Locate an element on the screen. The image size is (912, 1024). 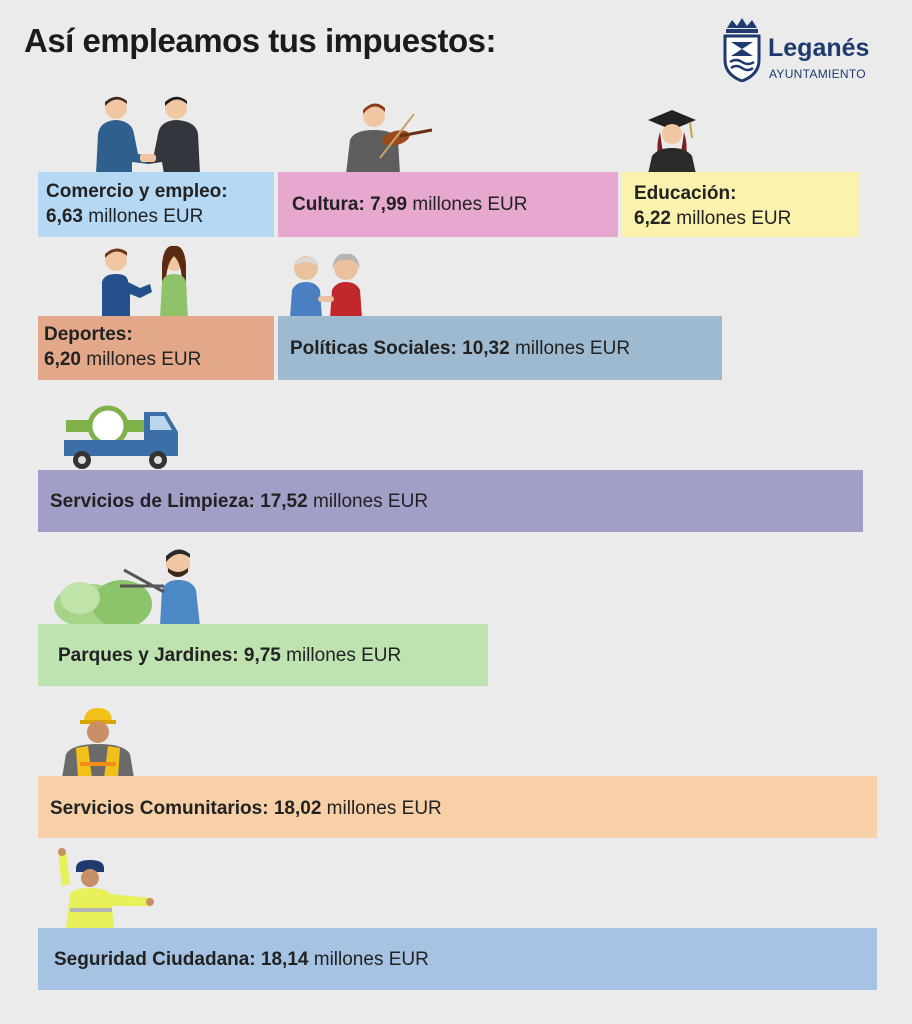
police-officer-icon is located at coordinates (106, 888).